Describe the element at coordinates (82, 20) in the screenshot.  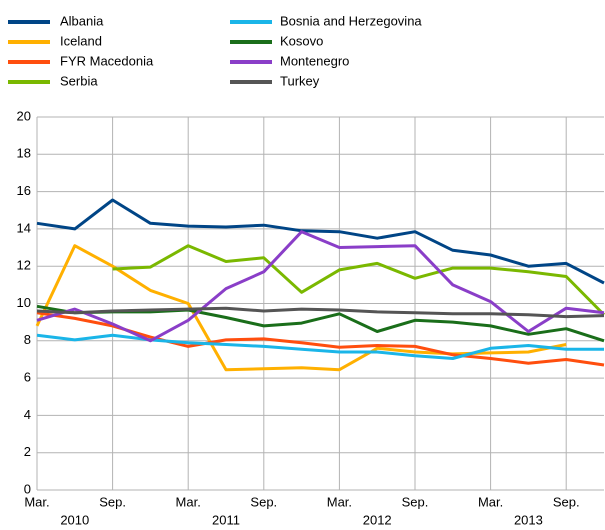
I see `legend-label: Albania` at that location.